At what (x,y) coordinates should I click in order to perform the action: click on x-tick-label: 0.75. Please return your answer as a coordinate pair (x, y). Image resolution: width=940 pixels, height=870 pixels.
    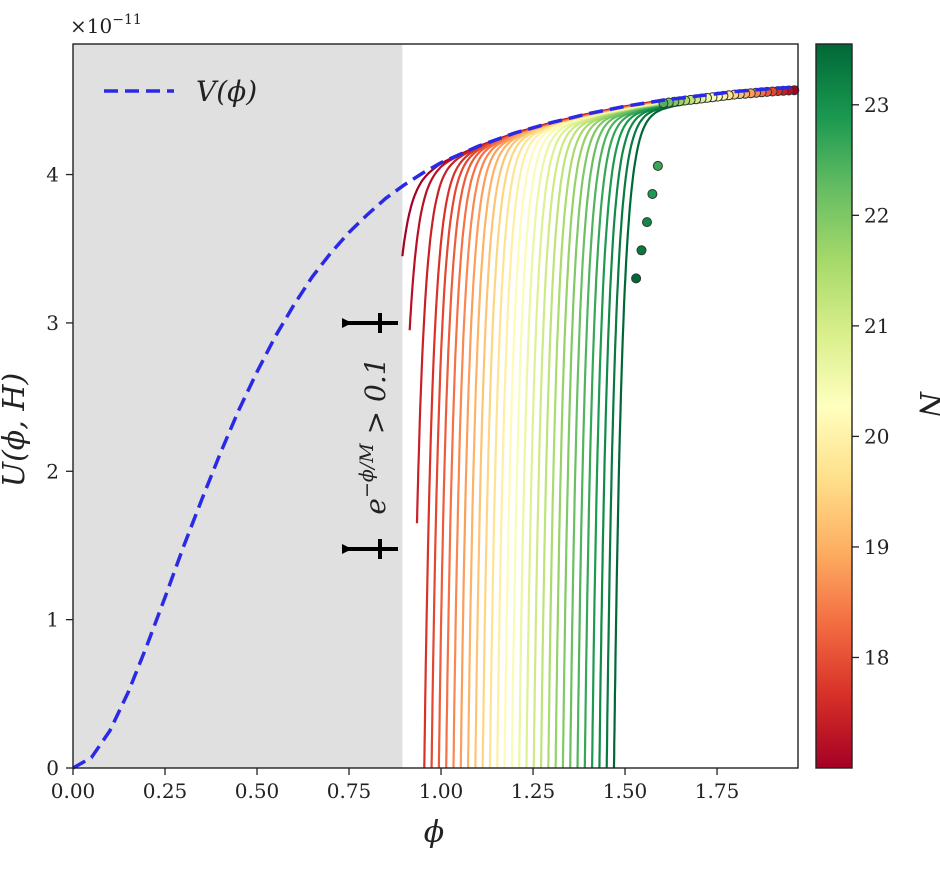
    Looking at the image, I should click on (349, 791).